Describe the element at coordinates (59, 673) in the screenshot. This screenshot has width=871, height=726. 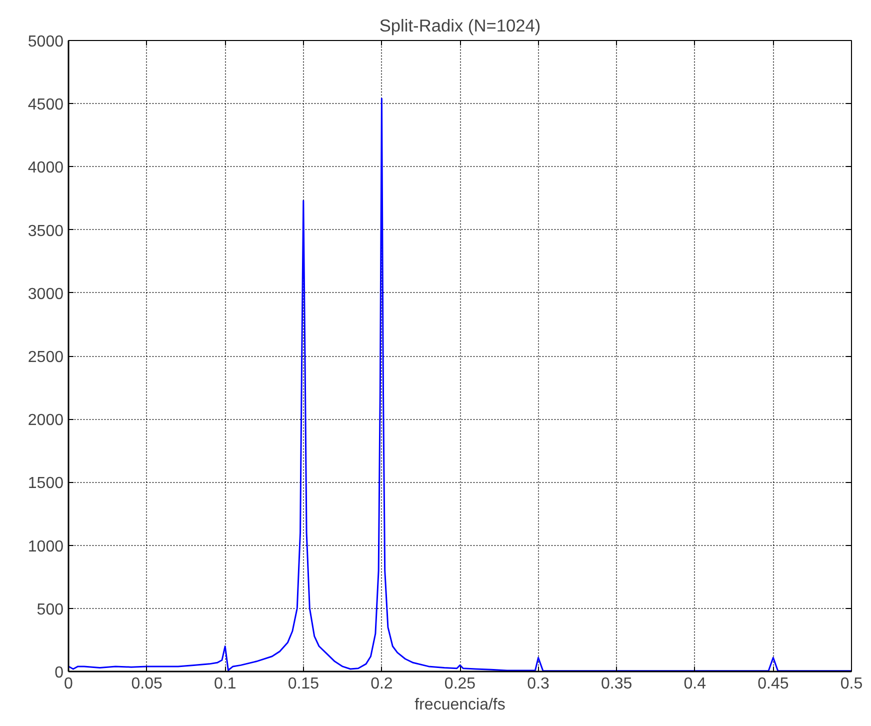
I see `y-tick-label: 0` at that location.